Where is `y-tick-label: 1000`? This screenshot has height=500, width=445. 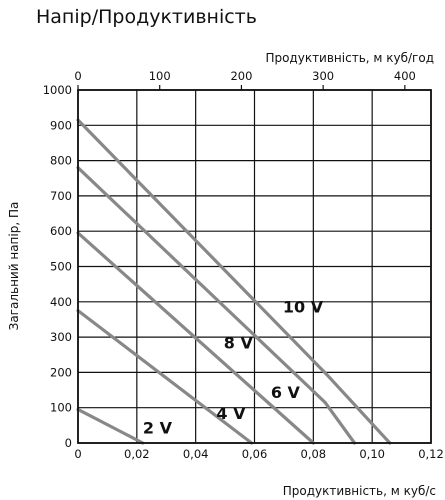 y-tick-label: 1000 is located at coordinates (57, 90).